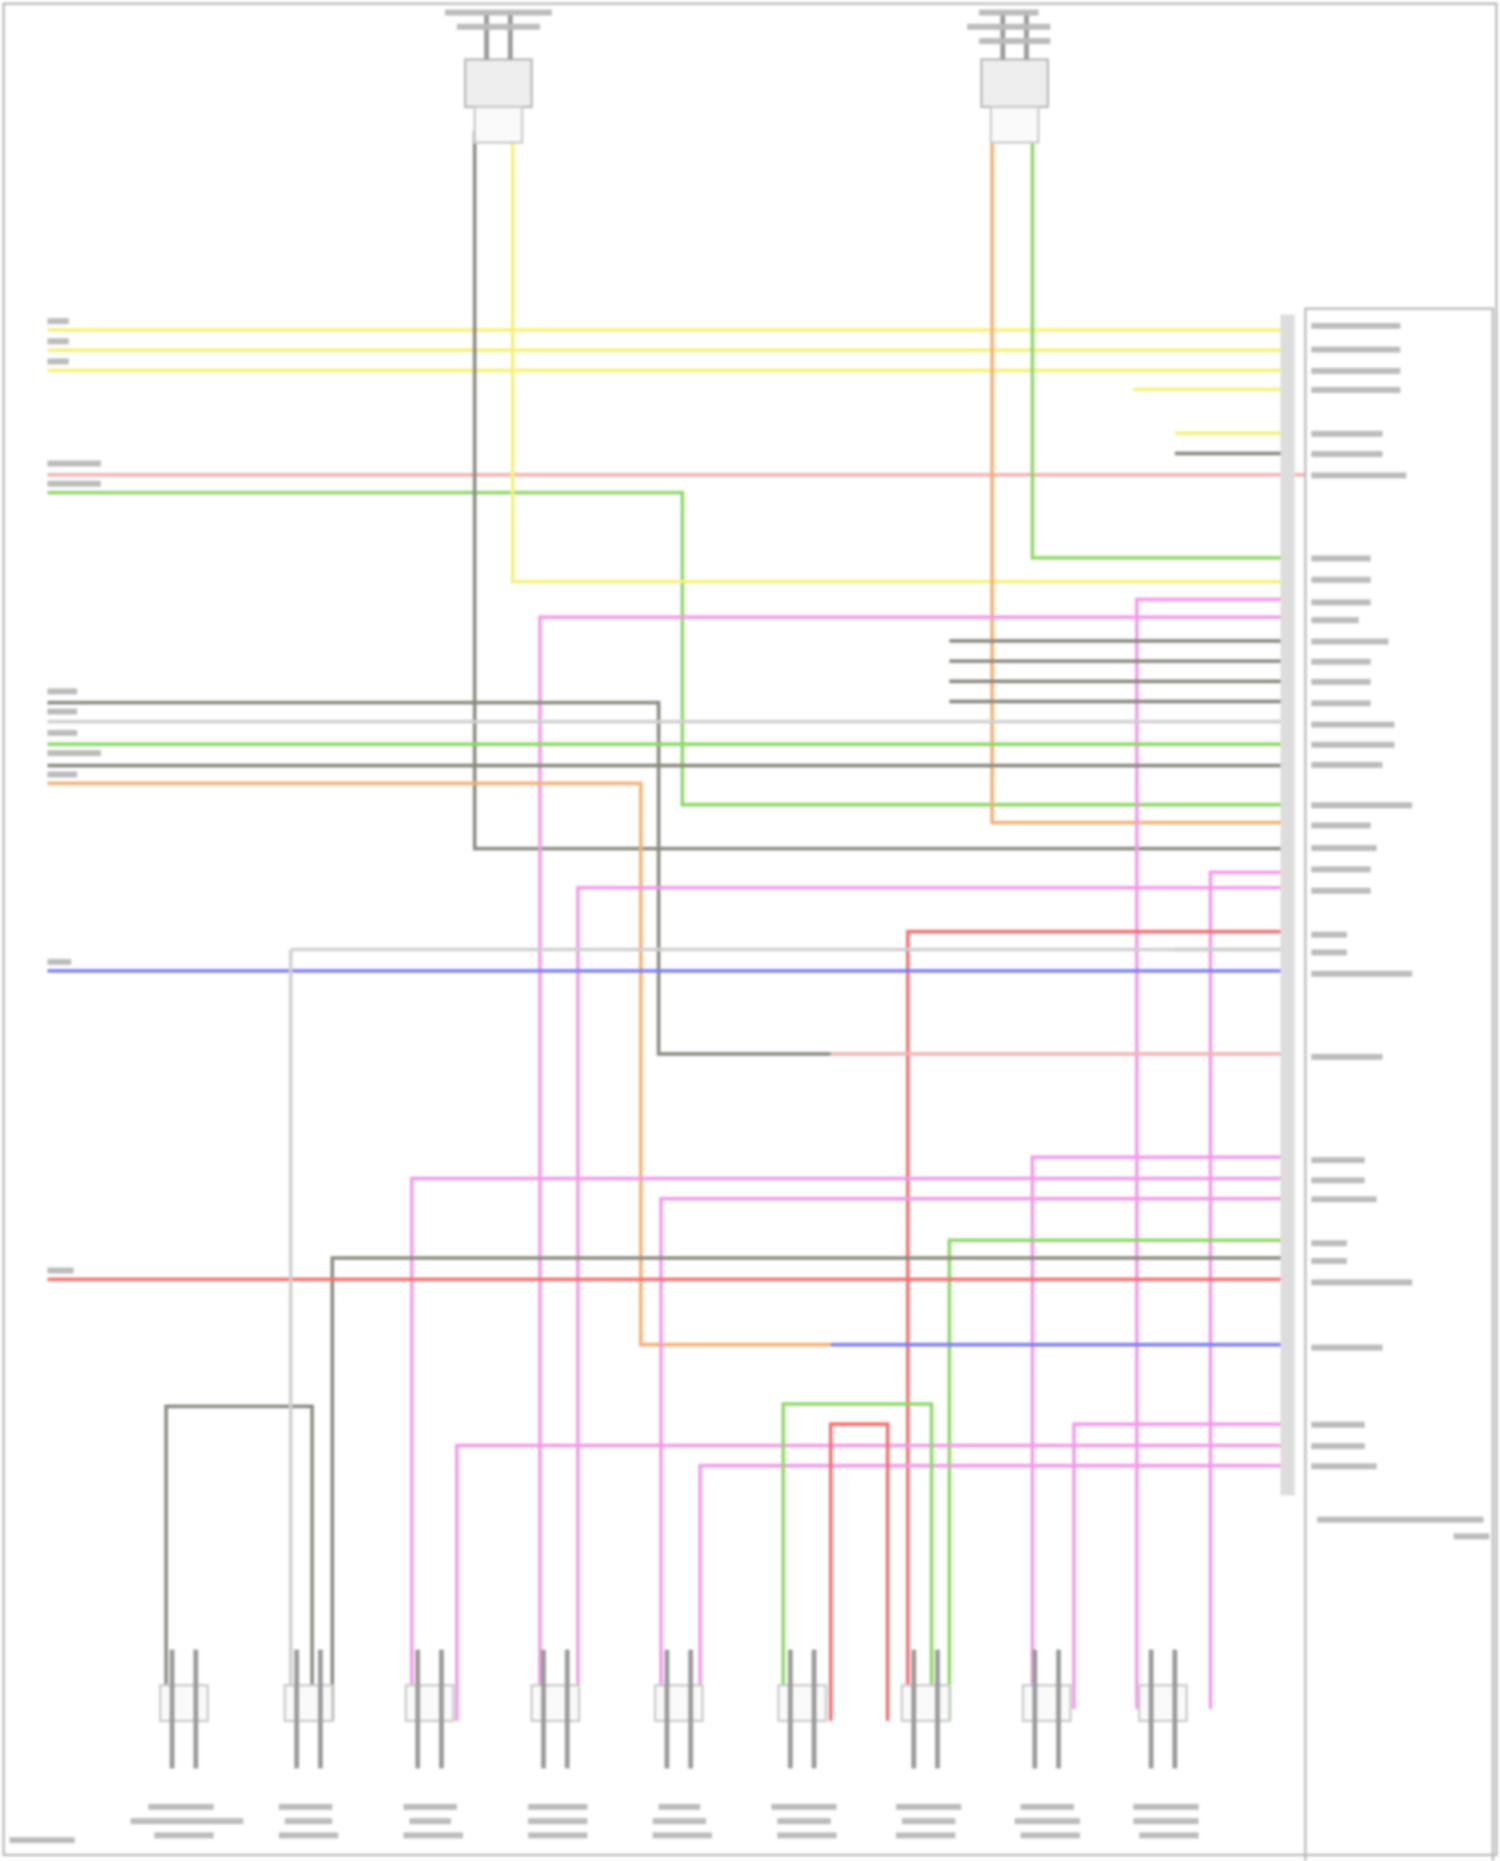 The image size is (1500, 1861). Describe the element at coordinates (1387, 1084) in the screenshot. I see `amplifier-module` at that location.